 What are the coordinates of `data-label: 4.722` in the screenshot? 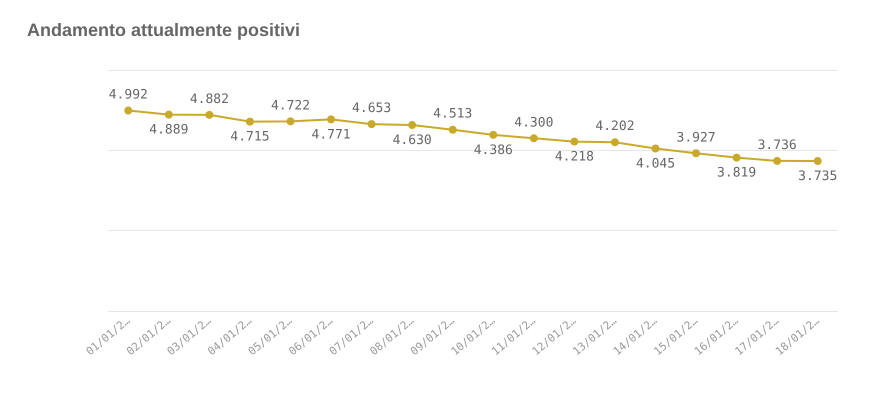 It's located at (290, 106).